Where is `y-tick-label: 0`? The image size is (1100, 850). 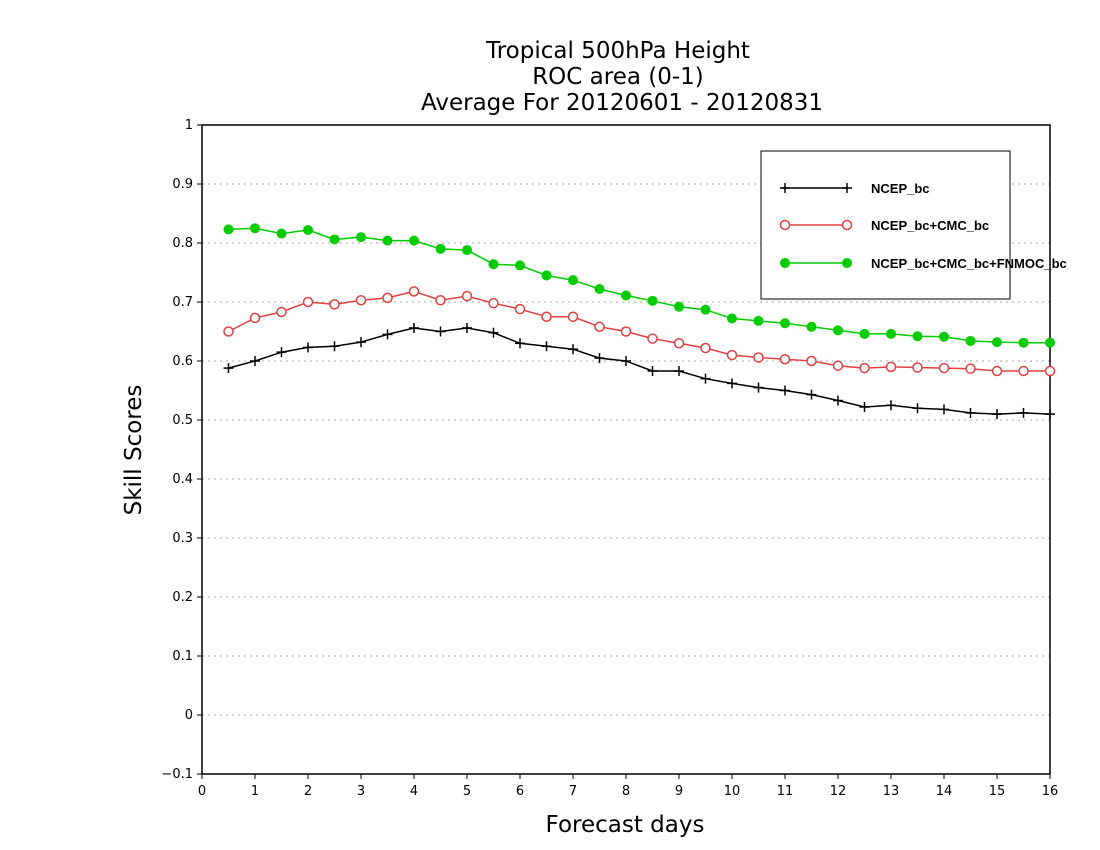
y-tick-label: 0 is located at coordinates (189, 715).